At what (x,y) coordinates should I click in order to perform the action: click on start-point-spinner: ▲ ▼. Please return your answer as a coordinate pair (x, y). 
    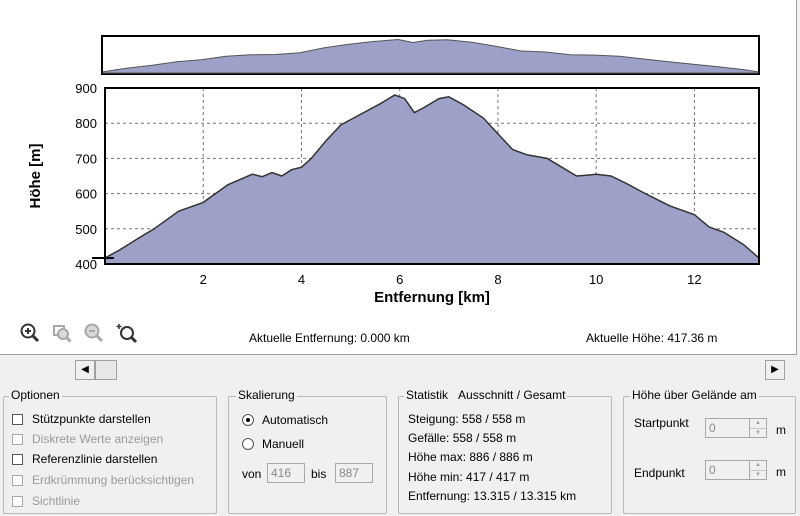
    Looking at the image, I should click on (758, 428).